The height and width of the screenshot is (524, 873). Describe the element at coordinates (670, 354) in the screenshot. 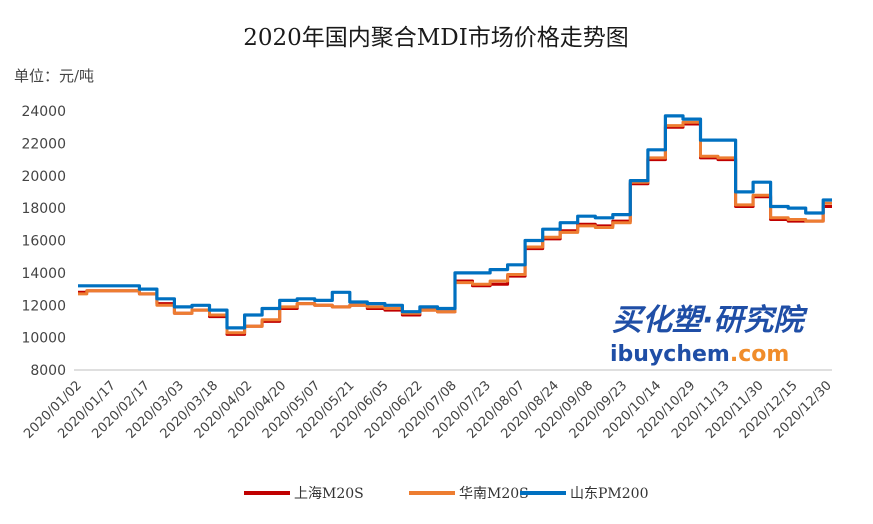

I see `watermark-en-prefix: ibuychem` at that location.